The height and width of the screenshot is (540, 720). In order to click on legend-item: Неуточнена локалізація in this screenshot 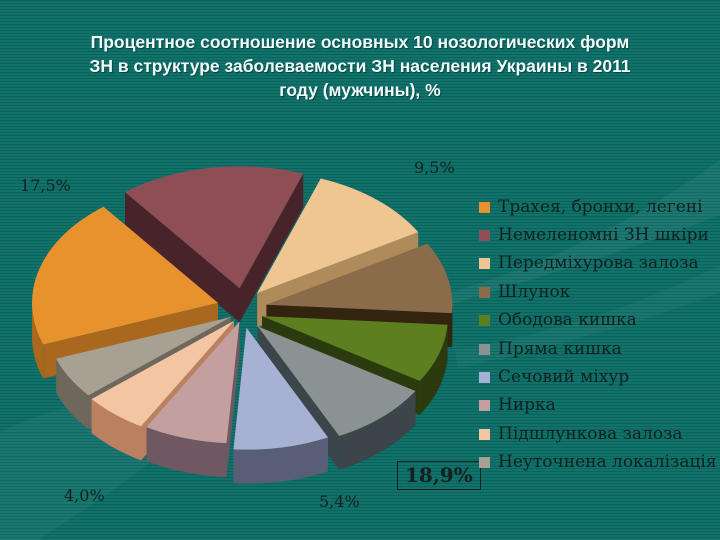, I will do `click(598, 463)`.